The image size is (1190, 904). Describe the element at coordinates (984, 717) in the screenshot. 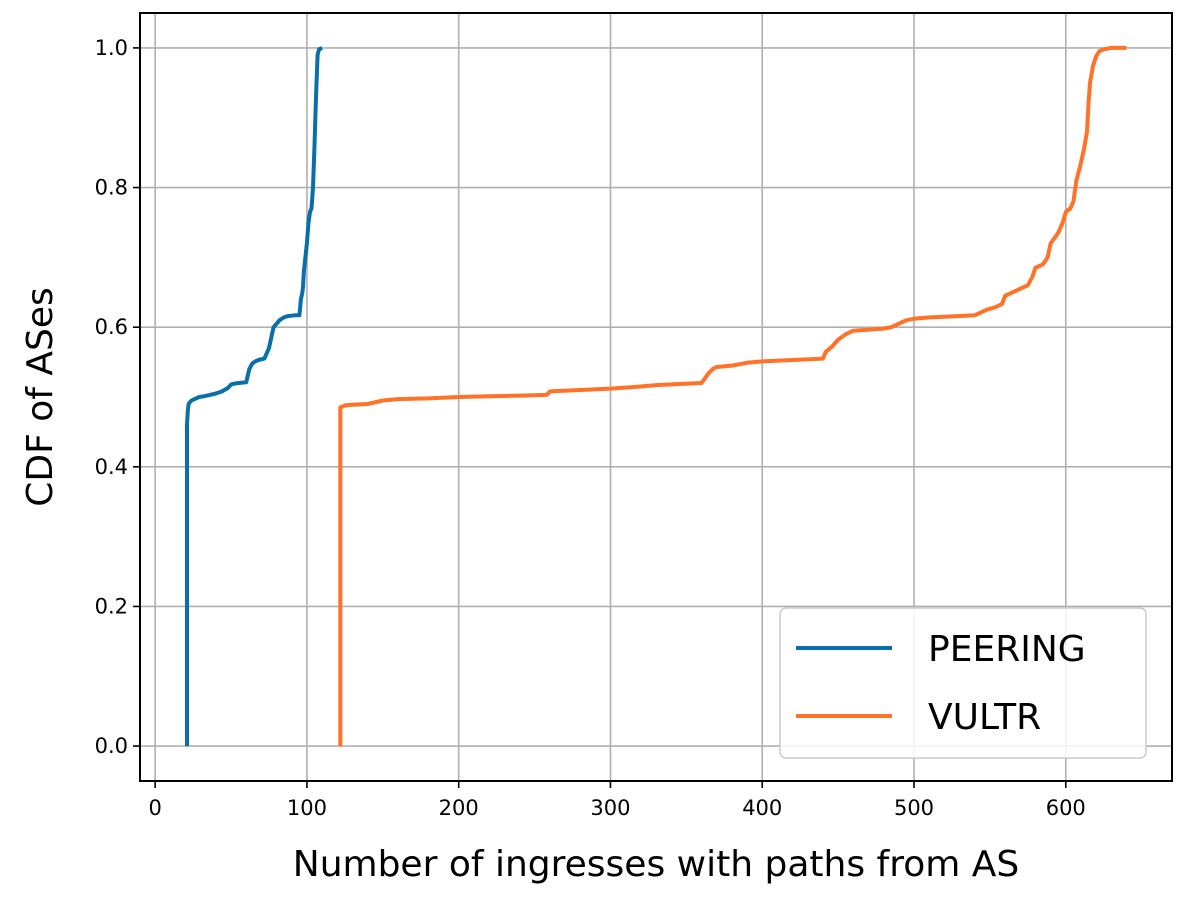

I see `legend-label-vultr: VULTR` at that location.